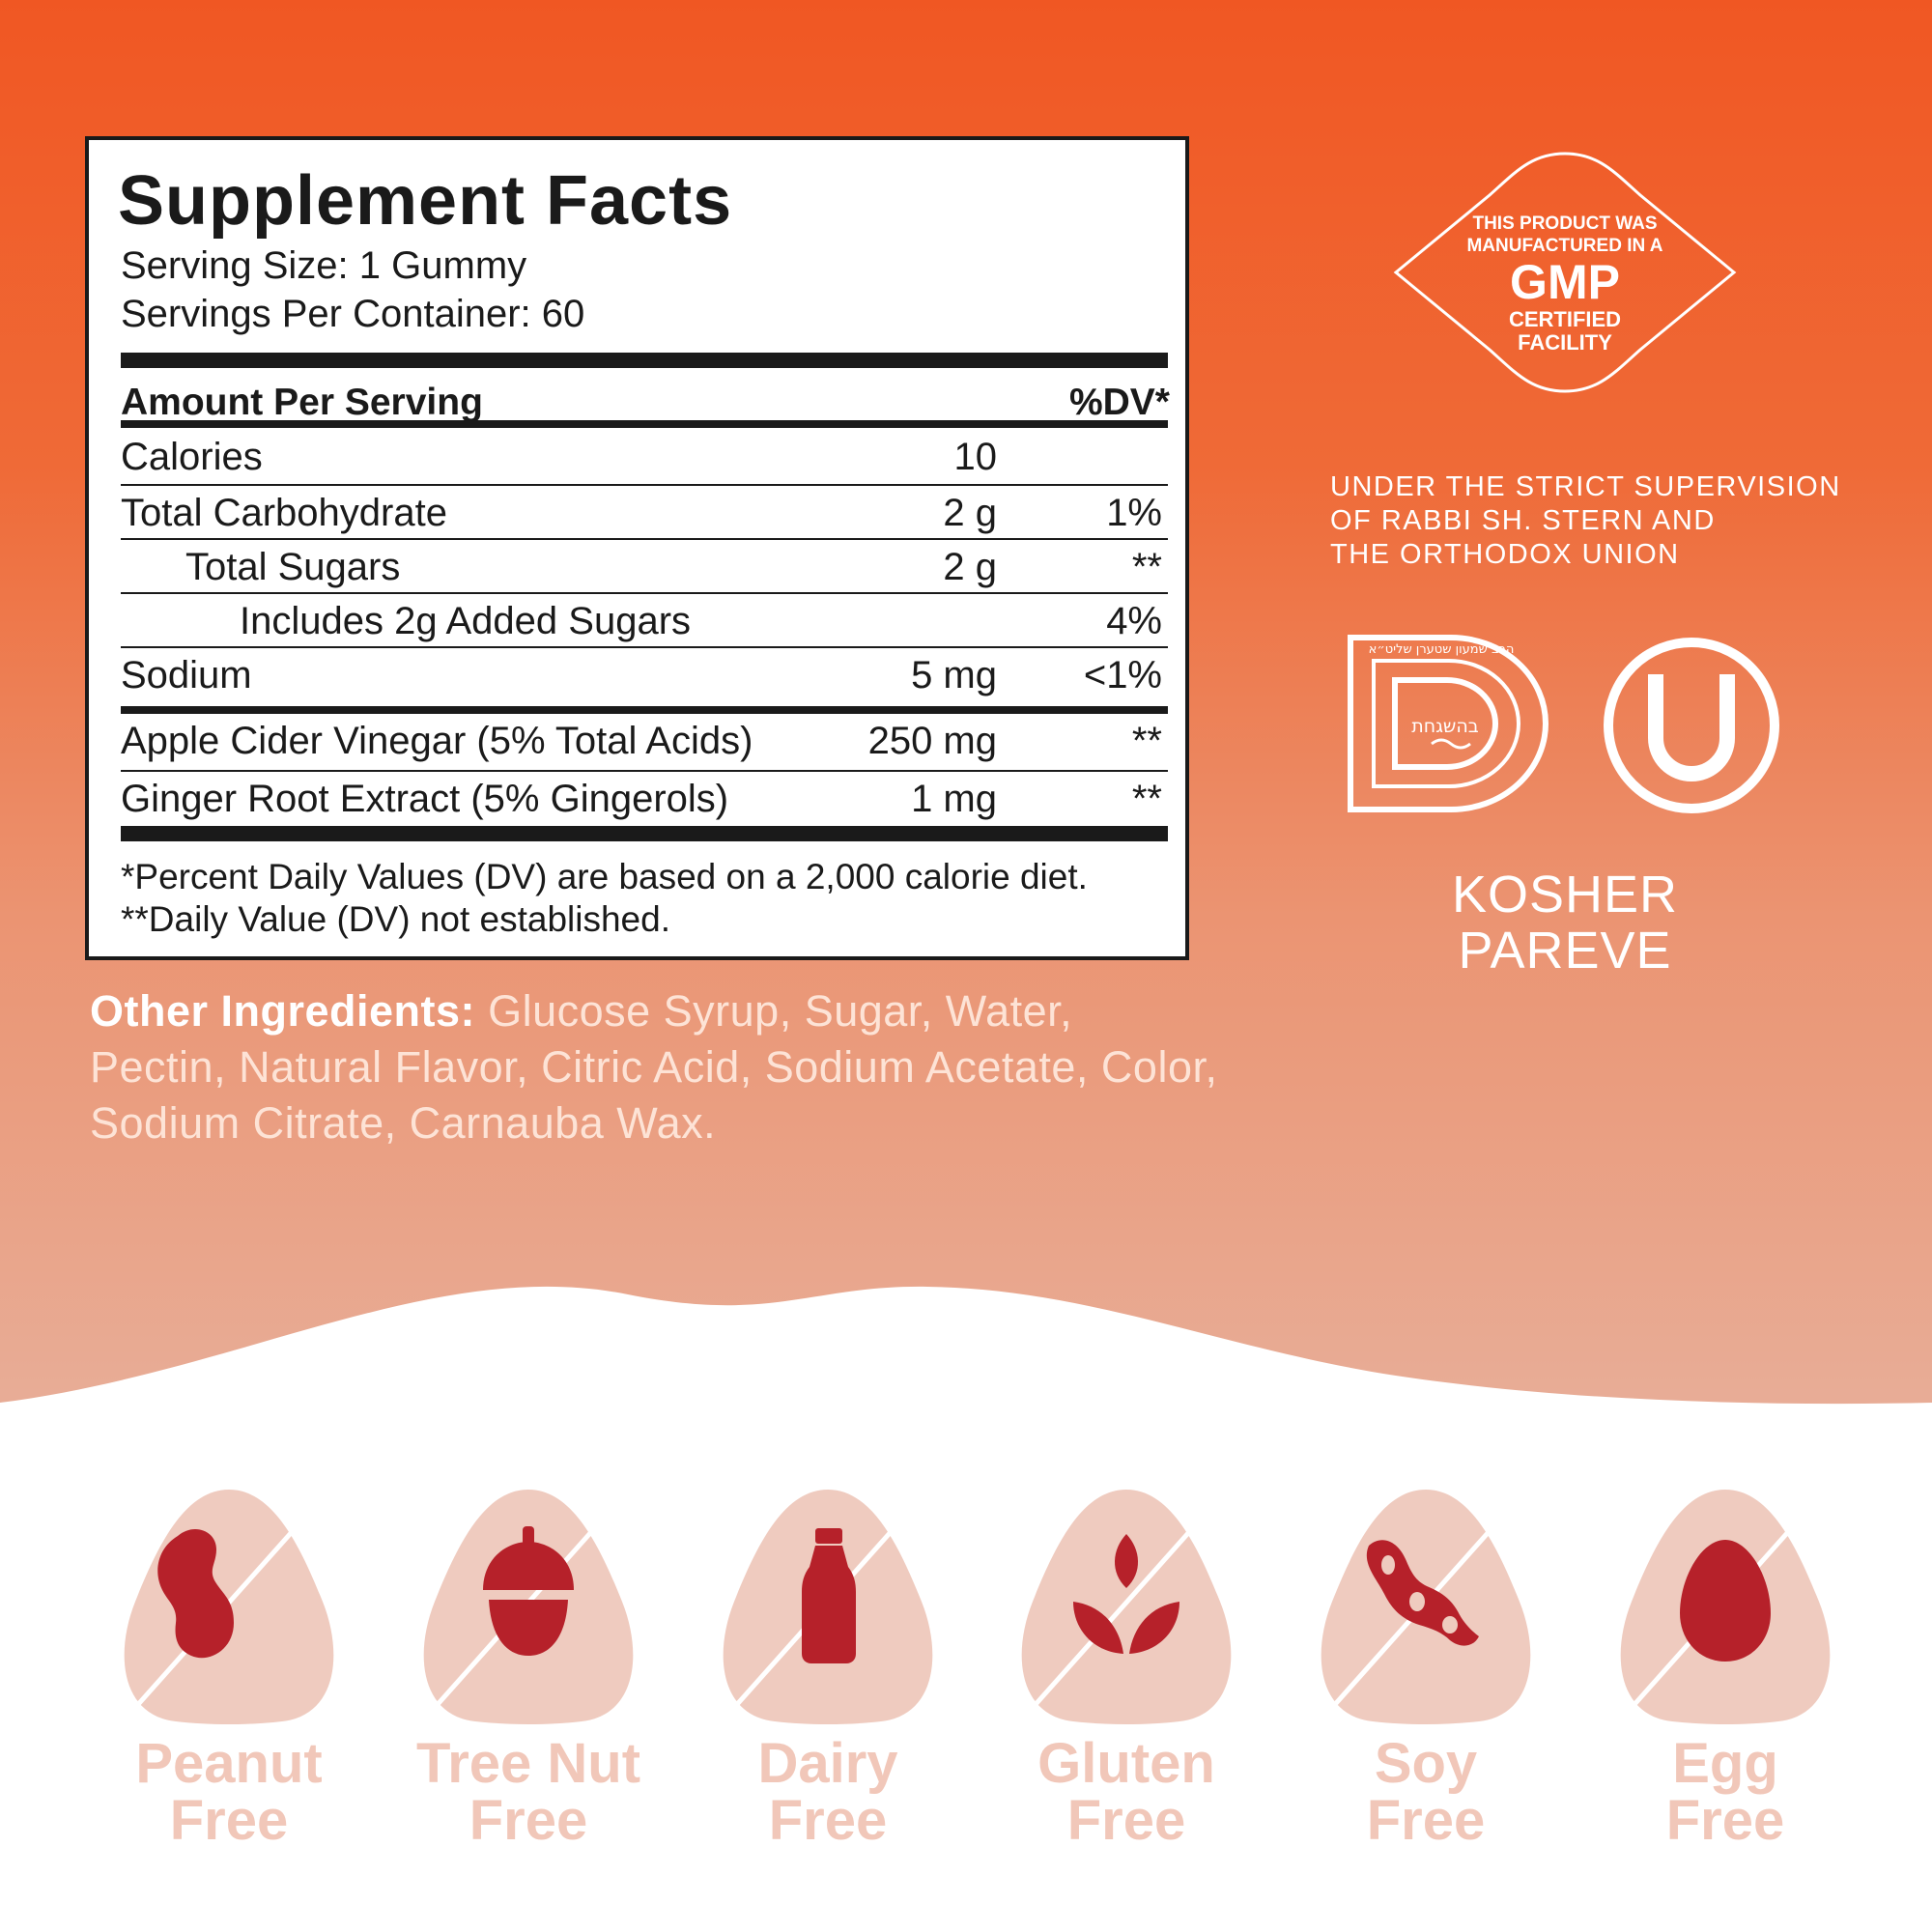  I want to click on nutrient-name: Ginger Root Extract (5% Gingerols), so click(425, 799).